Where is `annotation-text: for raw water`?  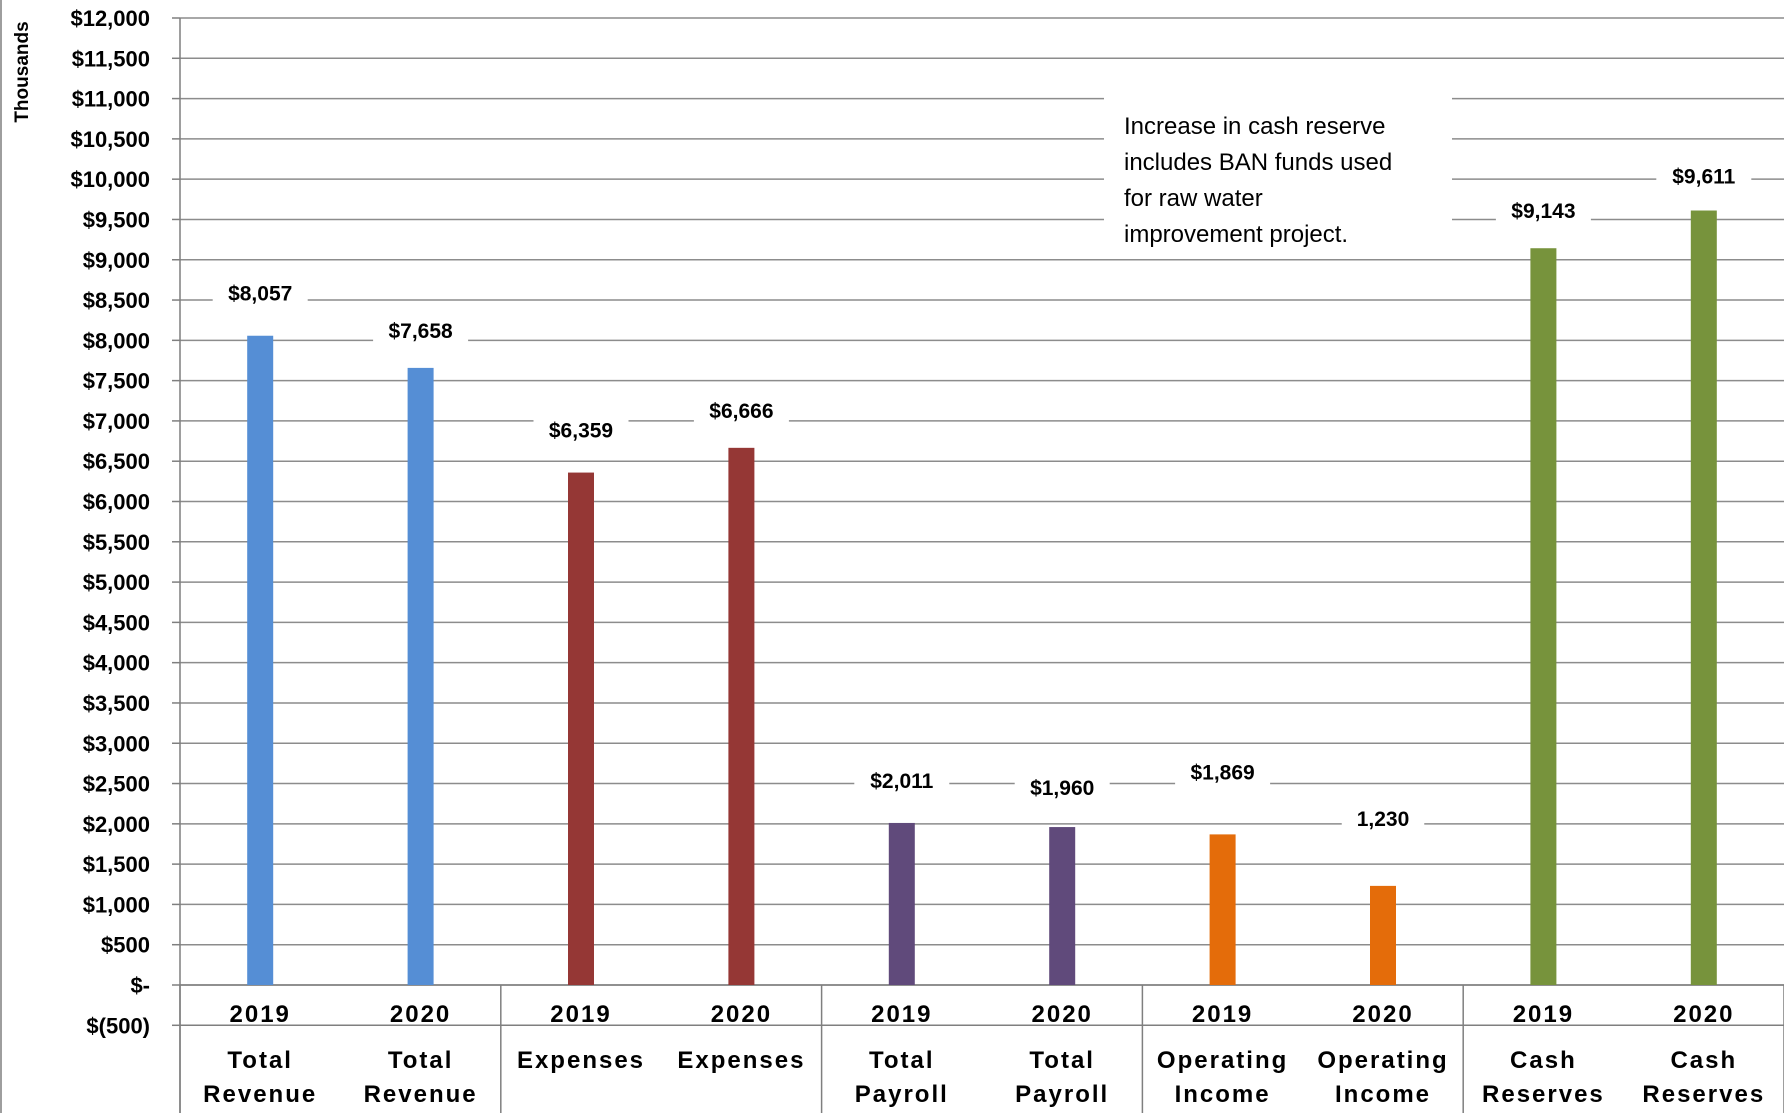
annotation-text: for raw water is located at coordinates (1193, 198).